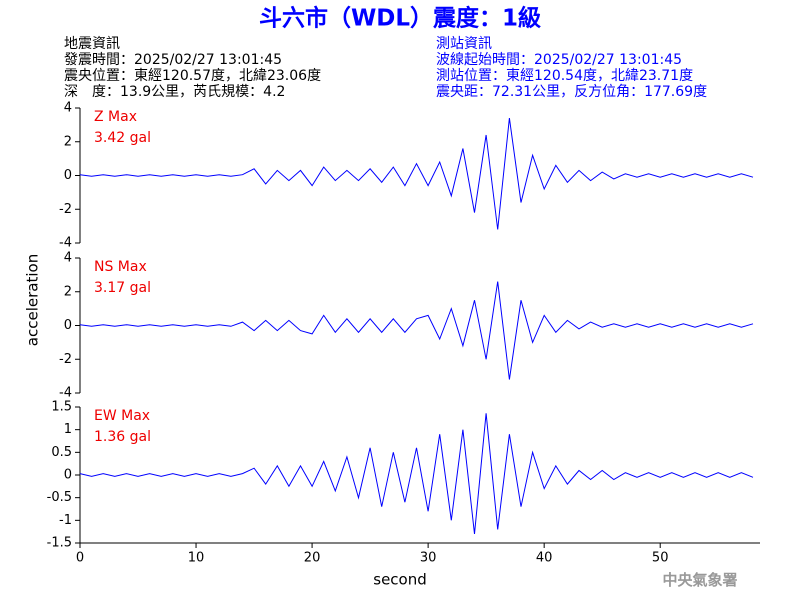 Image resolution: width=800 pixels, height=600 pixels. What do you see at coordinates (174, 91) in the screenshot?
I see `info-line: 深 度：13.9公里，芮氏規模：4.2` at bounding box center [174, 91].